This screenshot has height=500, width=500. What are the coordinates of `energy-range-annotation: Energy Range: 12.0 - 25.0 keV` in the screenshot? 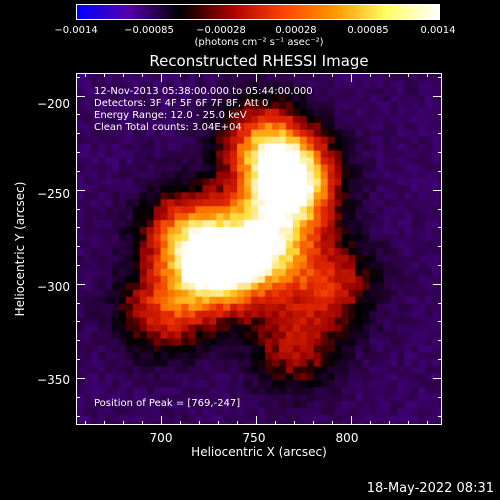 It's located at (170, 115).